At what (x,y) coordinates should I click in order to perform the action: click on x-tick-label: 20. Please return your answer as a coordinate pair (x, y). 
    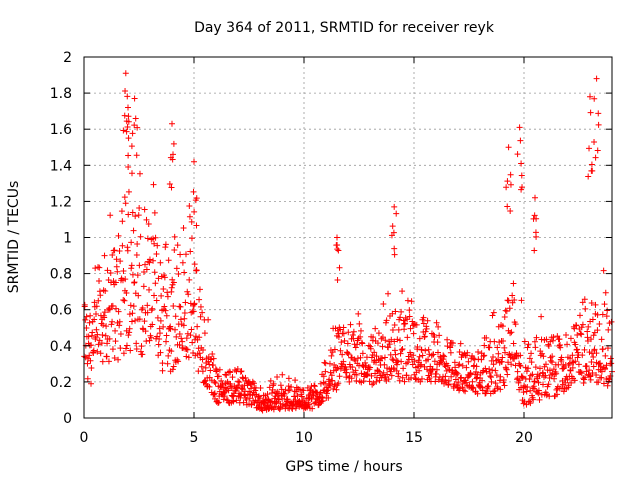
    Looking at the image, I should click on (524, 438).